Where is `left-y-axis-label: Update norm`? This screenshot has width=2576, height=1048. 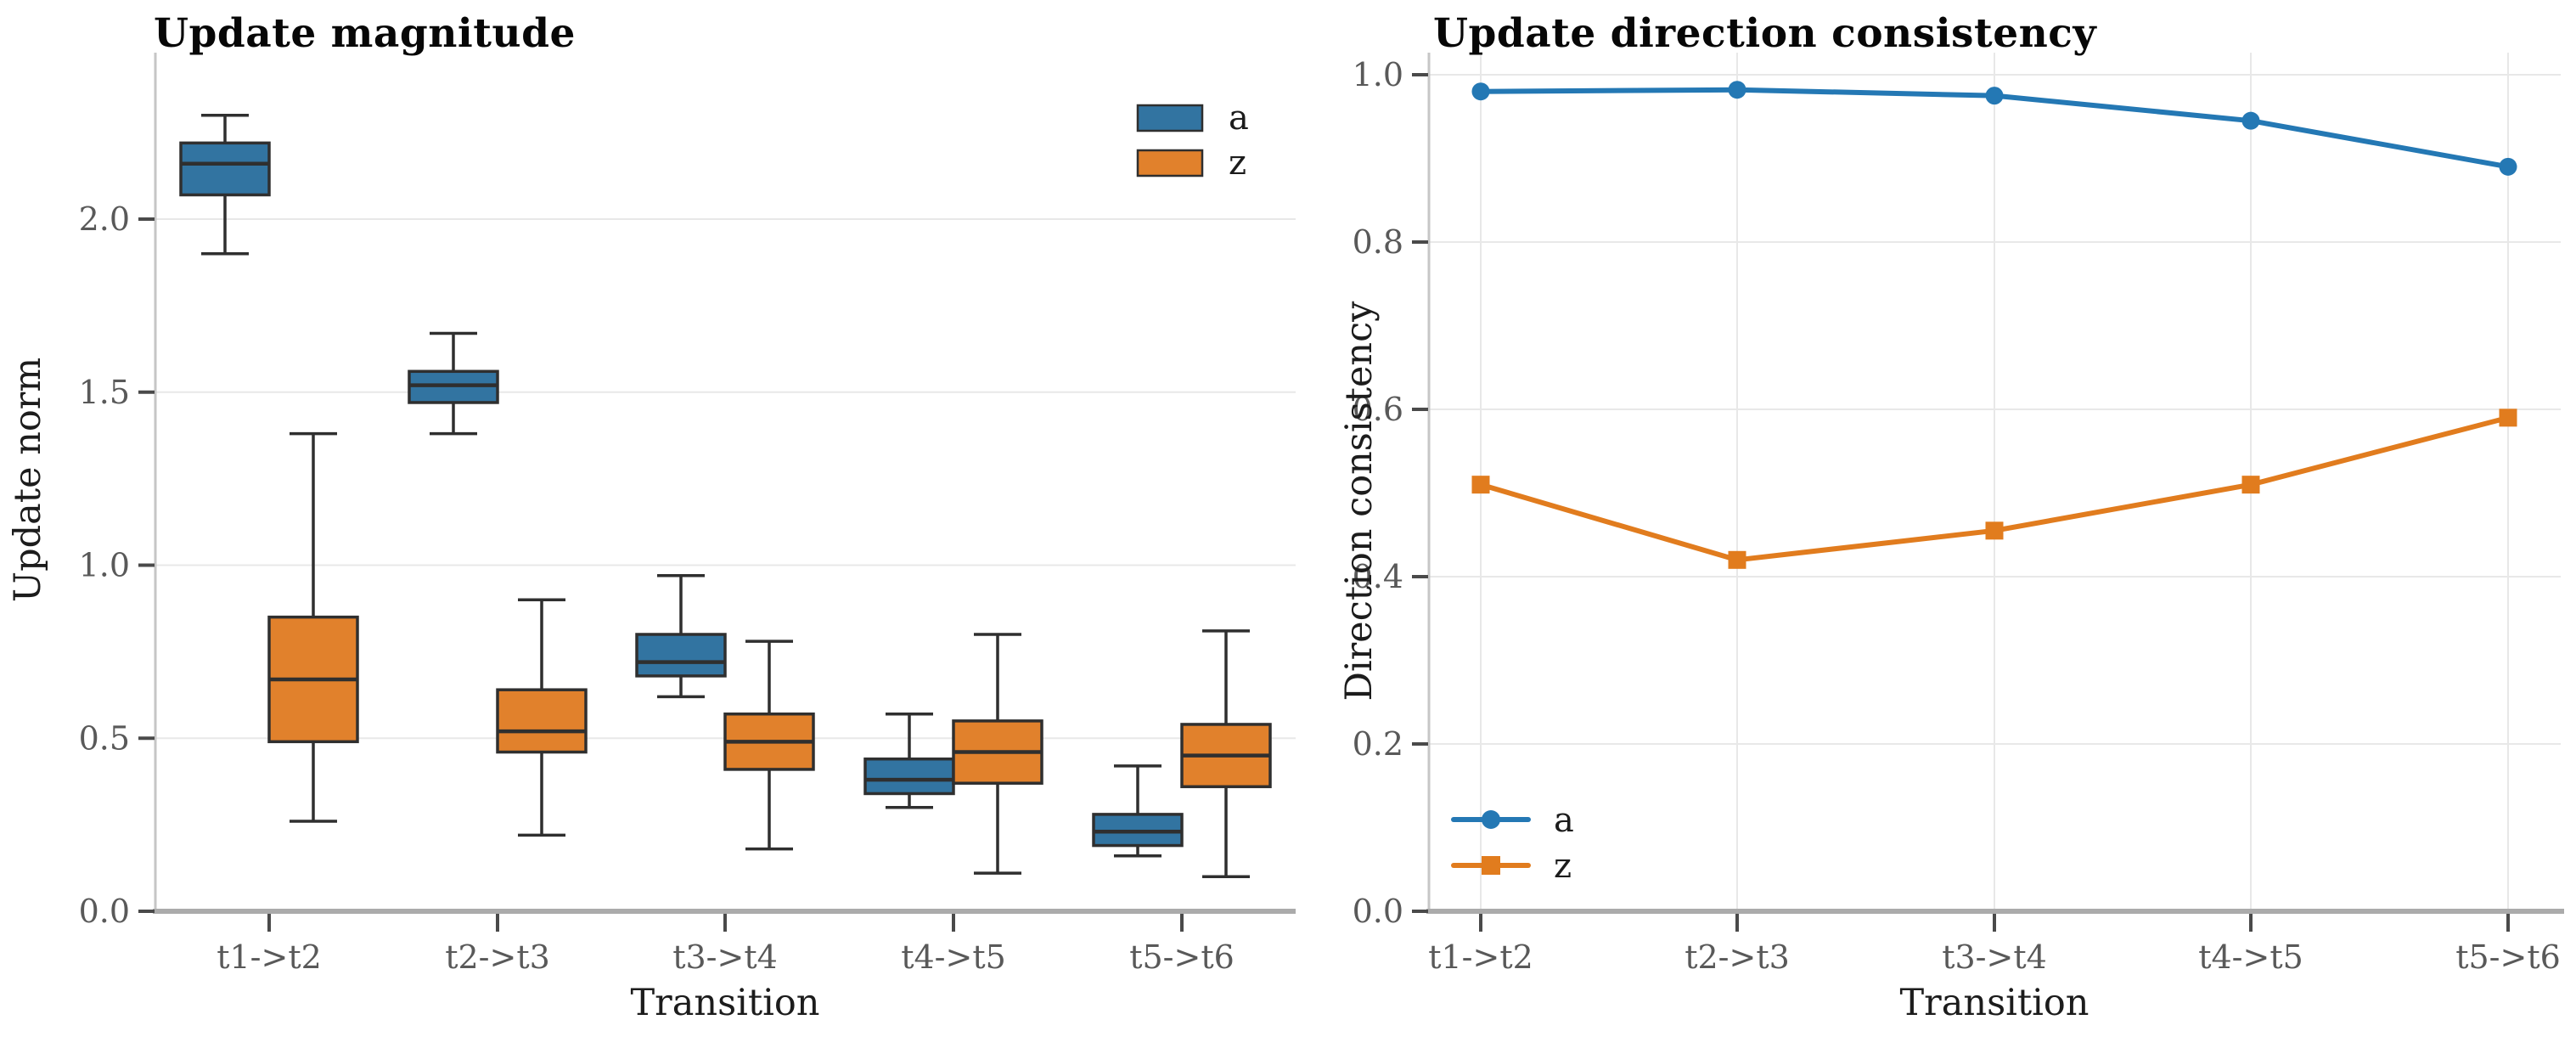 left-y-axis-label: Update norm is located at coordinates (28, 480).